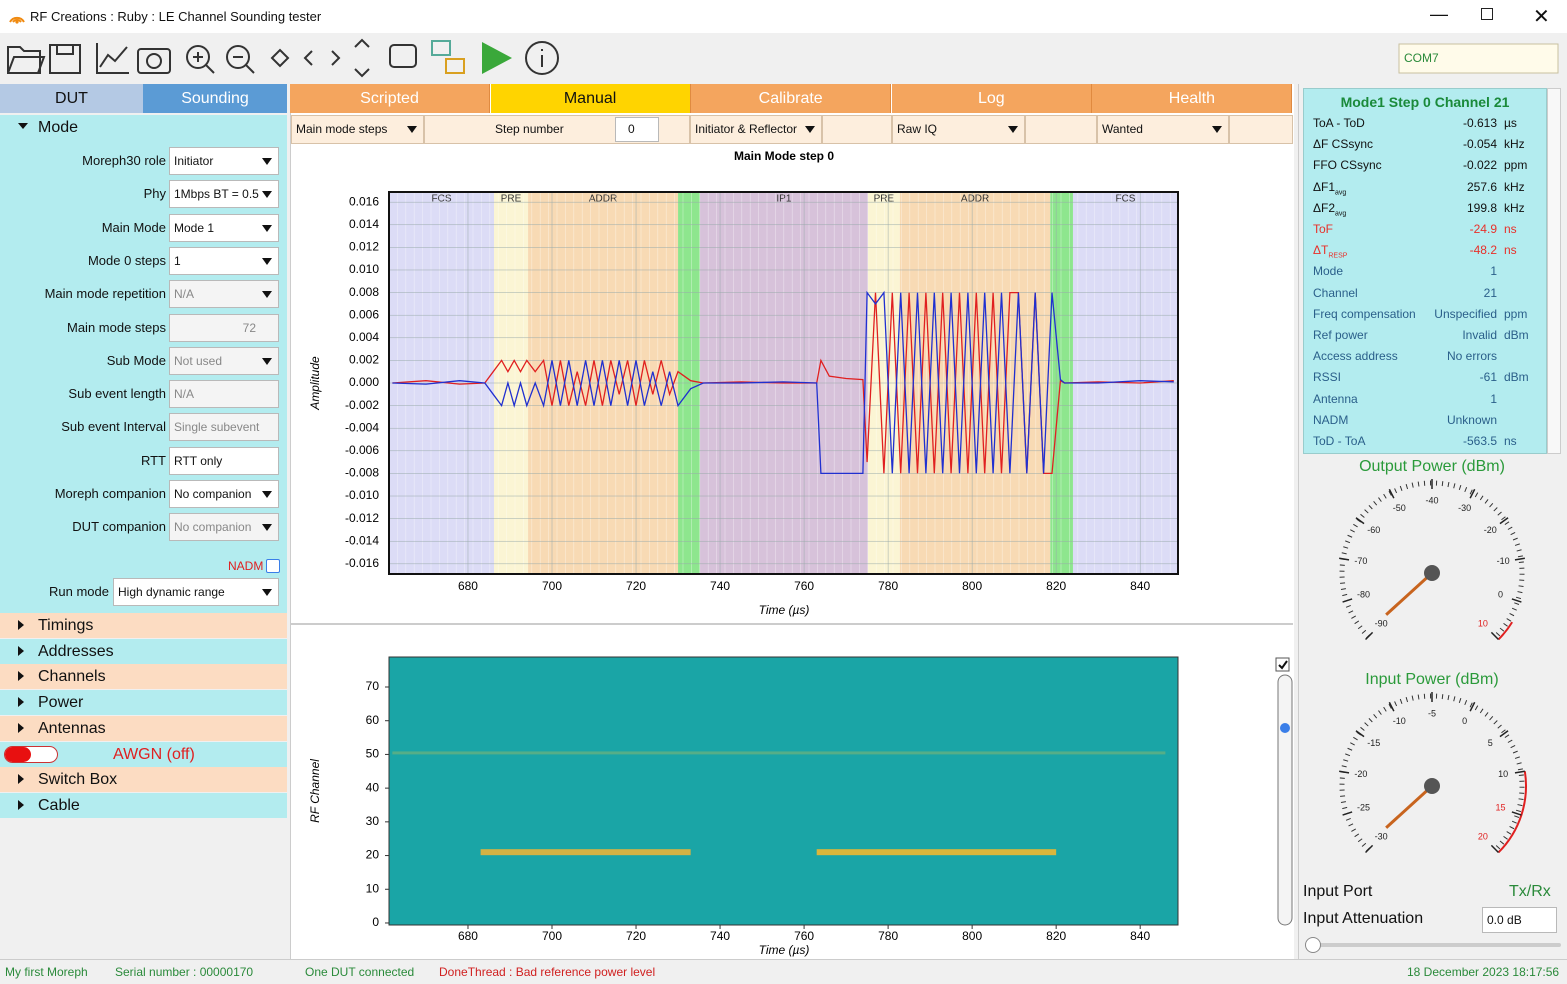 The image size is (1567, 984). Describe the element at coordinates (238, 57) in the screenshot. I see `zoom-out-icon` at that location.